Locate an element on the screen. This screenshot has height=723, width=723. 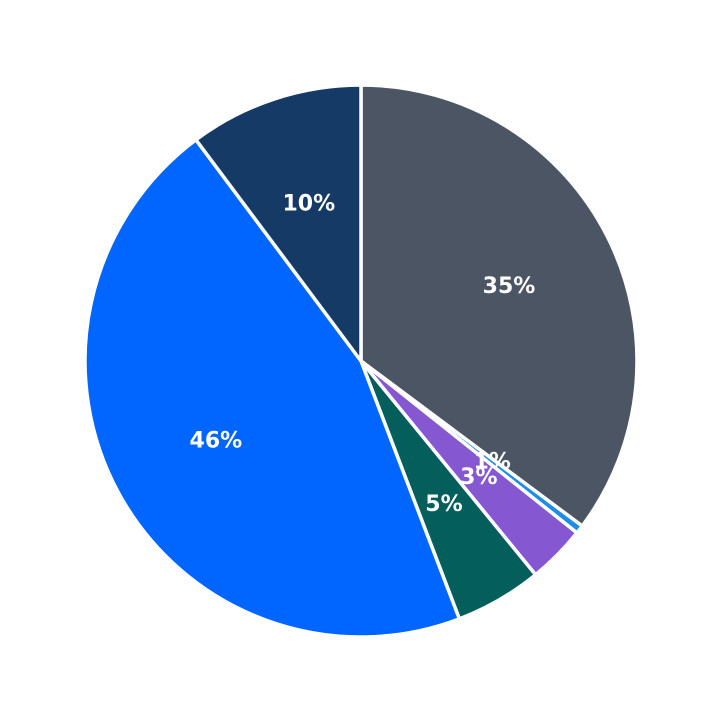
pie-slice-label-2: 3% is located at coordinates (478, 477).